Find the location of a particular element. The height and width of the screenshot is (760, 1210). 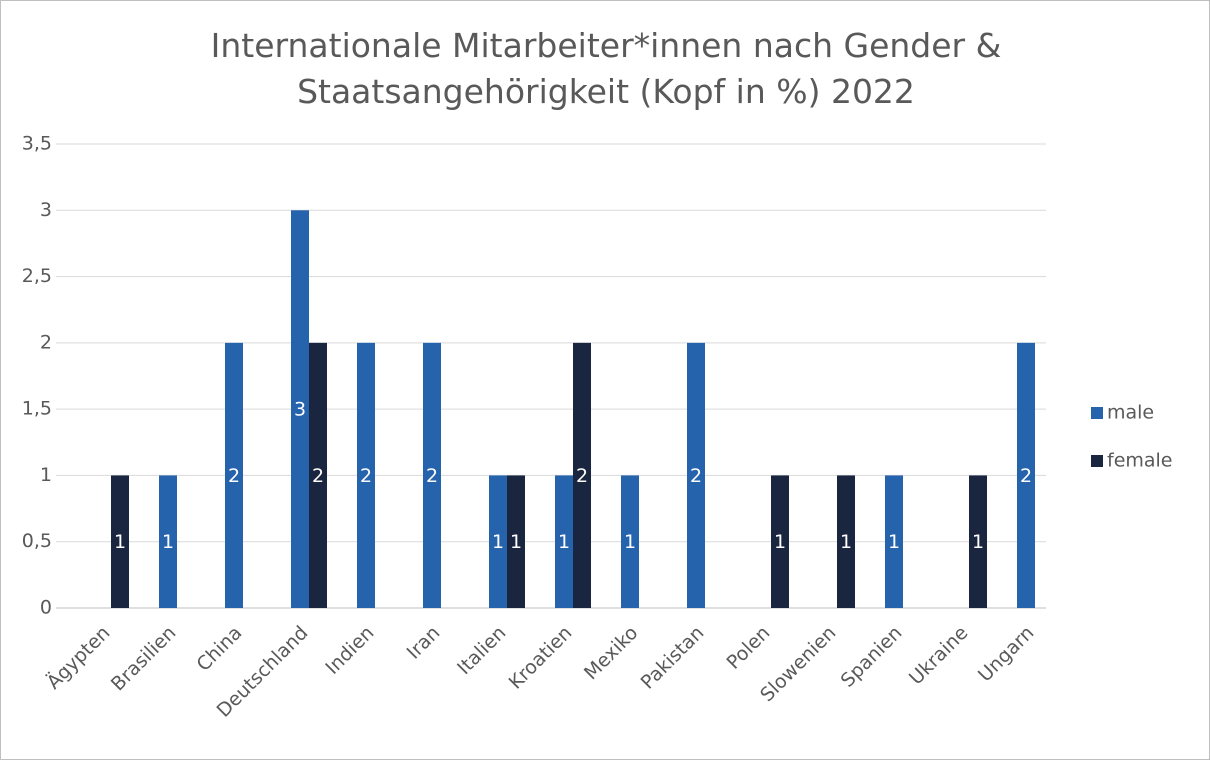

data-label: 3 is located at coordinates (300, 410).